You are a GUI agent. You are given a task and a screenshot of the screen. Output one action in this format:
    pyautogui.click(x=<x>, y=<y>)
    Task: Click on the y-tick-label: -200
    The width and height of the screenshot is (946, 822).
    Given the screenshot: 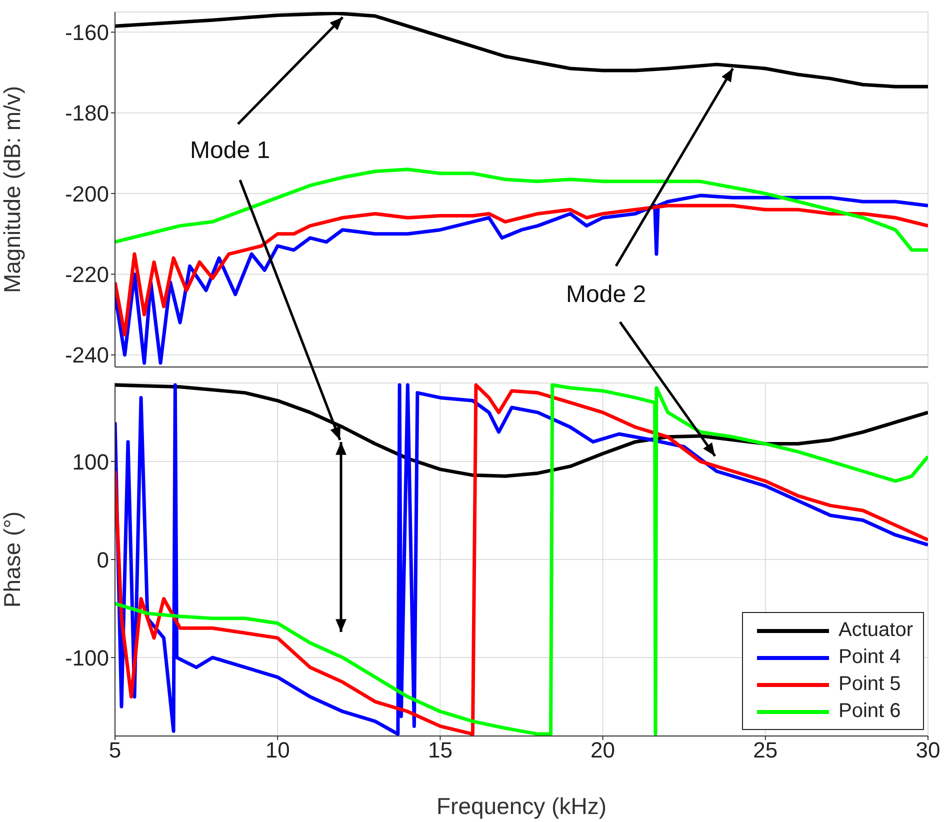 What is the action you would take?
    pyautogui.click(x=86, y=193)
    